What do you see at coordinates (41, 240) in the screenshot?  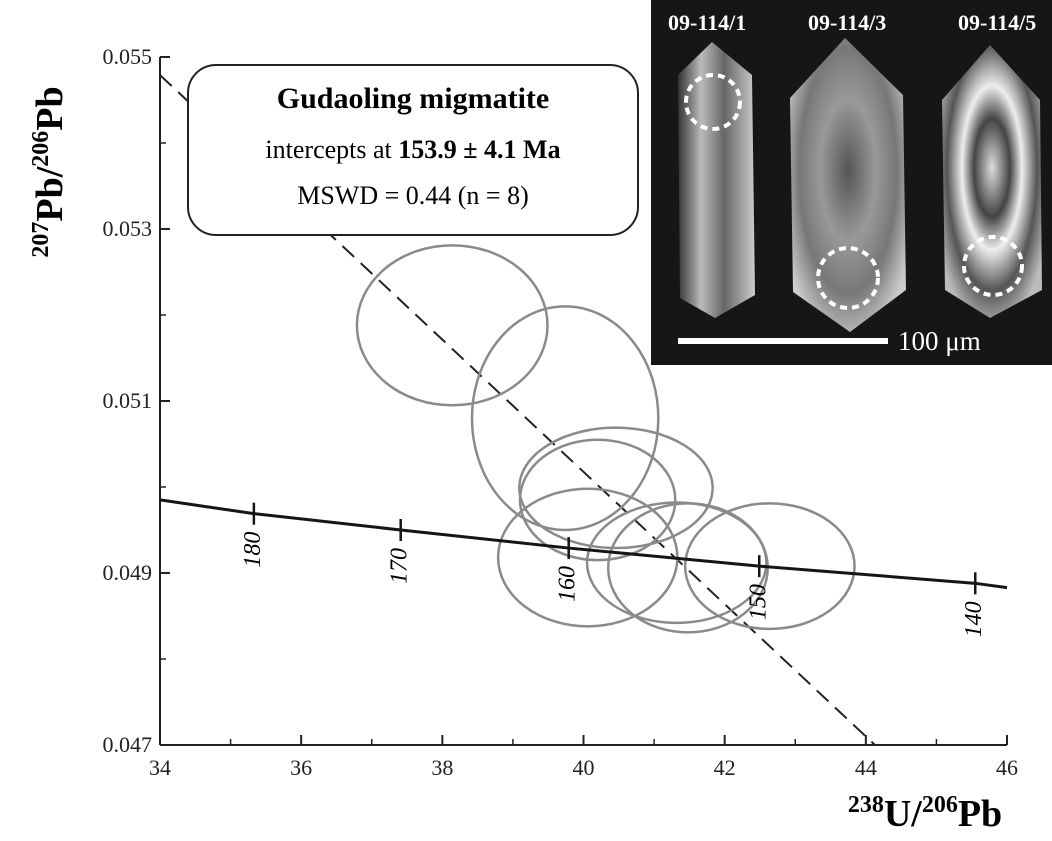 I see `y-label-part: 207` at bounding box center [41, 240].